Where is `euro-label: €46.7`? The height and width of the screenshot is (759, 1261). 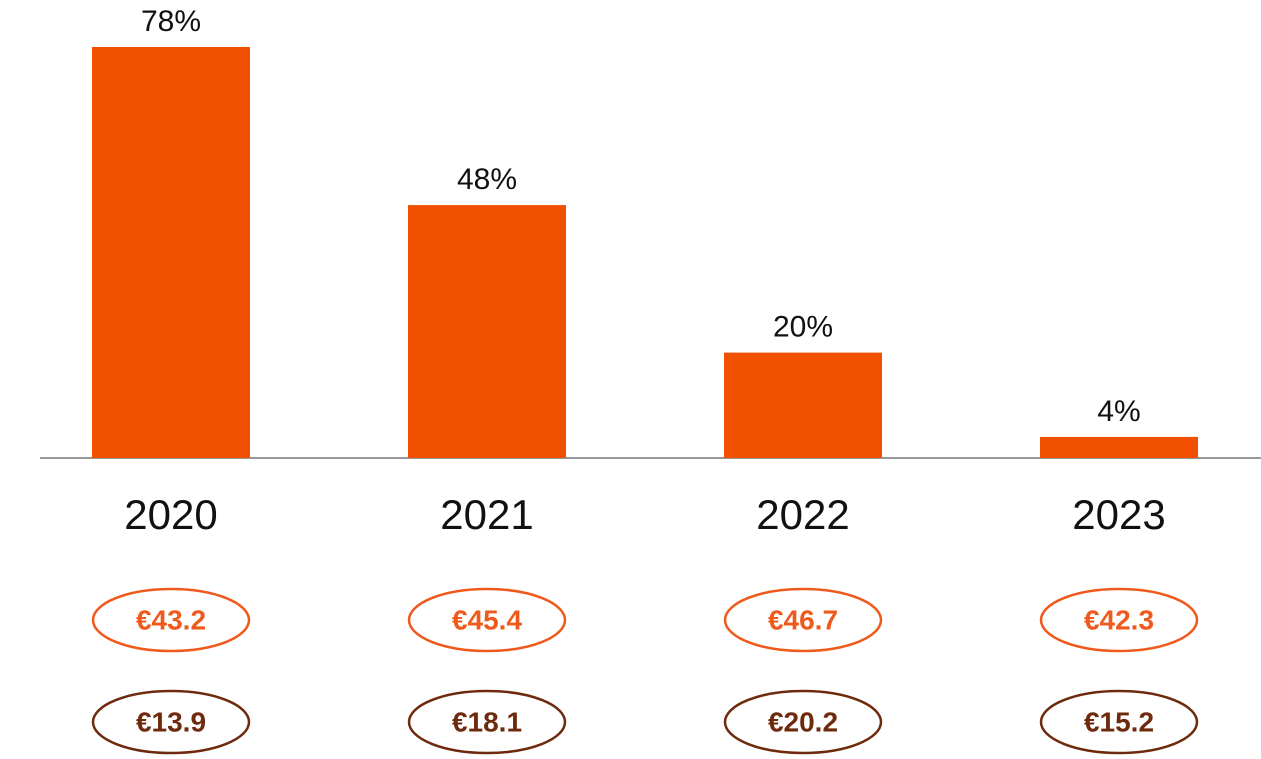 euro-label: €46.7 is located at coordinates (803, 619).